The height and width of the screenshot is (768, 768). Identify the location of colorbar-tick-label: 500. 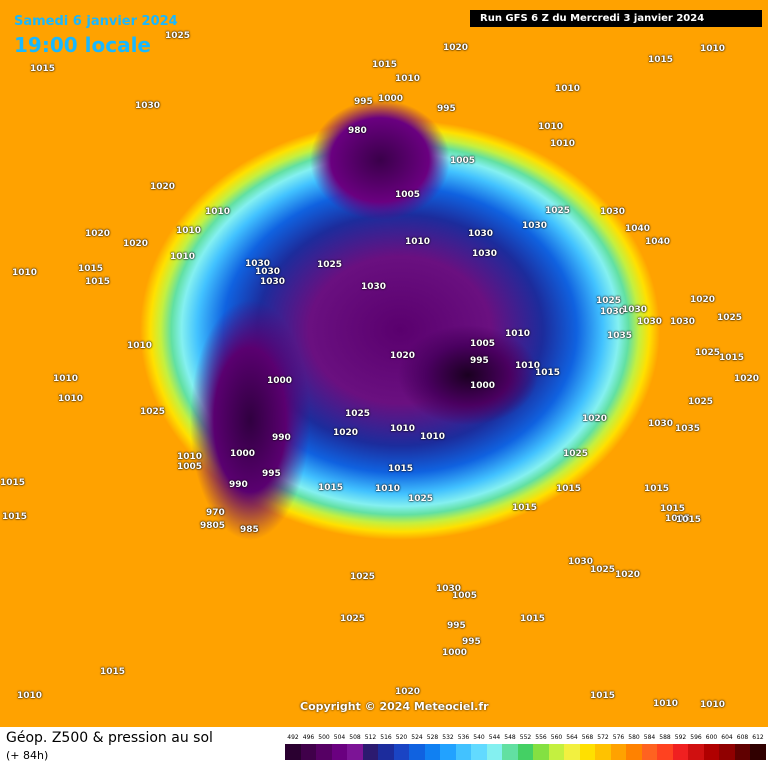
(324, 737).